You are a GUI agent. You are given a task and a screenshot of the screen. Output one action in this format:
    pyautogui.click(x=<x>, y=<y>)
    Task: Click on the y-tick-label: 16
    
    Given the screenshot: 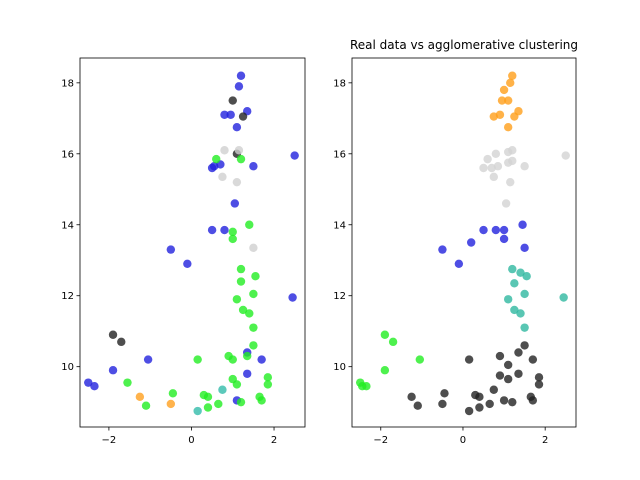 What is the action you would take?
    pyautogui.click(x=339, y=154)
    